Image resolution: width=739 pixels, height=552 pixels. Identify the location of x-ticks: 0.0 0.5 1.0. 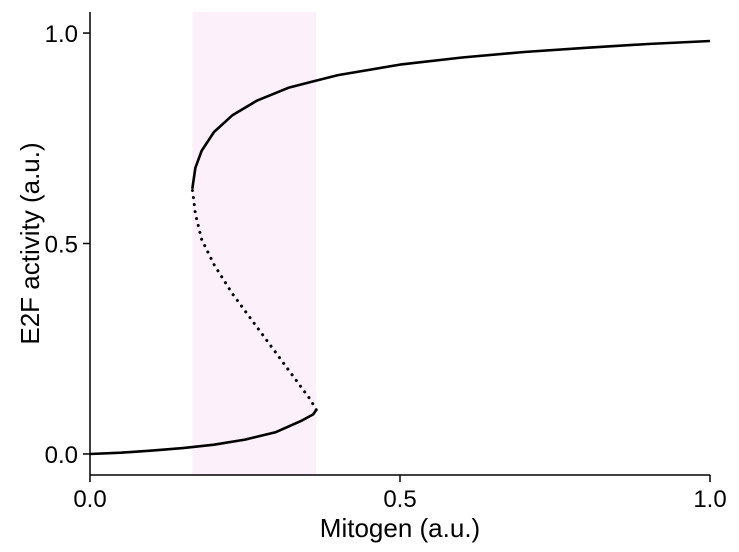
(400, 494).